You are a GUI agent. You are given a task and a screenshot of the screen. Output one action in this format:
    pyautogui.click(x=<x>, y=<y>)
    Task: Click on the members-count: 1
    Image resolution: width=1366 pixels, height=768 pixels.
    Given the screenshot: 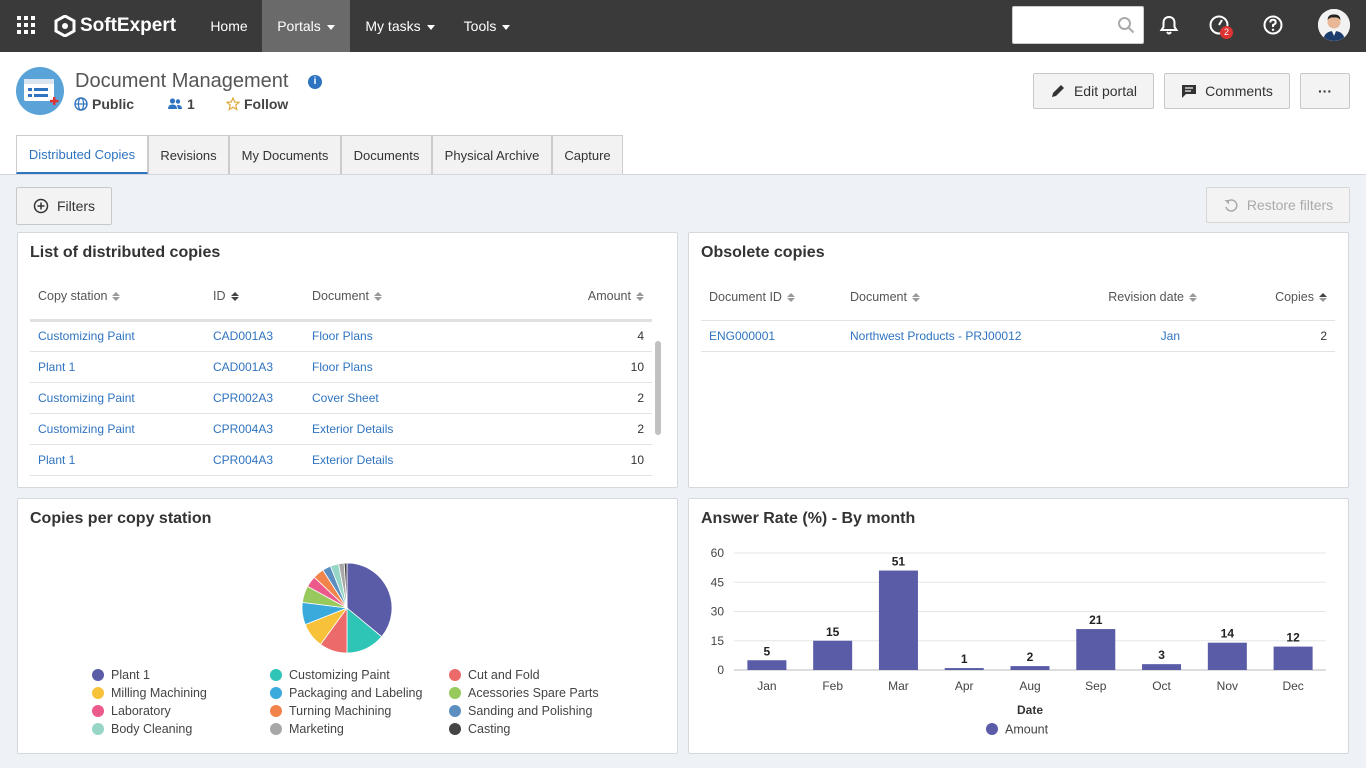 What is the action you would take?
    pyautogui.click(x=181, y=104)
    